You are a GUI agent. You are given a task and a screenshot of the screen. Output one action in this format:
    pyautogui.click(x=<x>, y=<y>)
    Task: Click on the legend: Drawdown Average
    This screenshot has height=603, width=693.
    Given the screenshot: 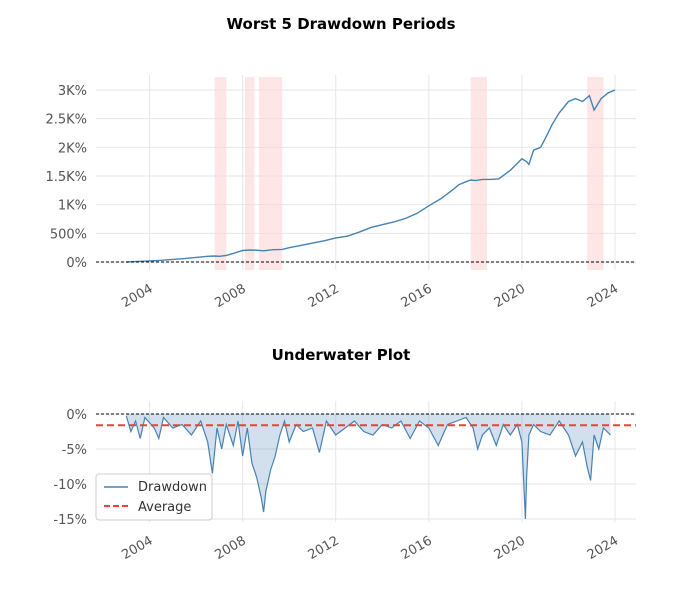 What is the action you would take?
    pyautogui.click(x=154, y=497)
    